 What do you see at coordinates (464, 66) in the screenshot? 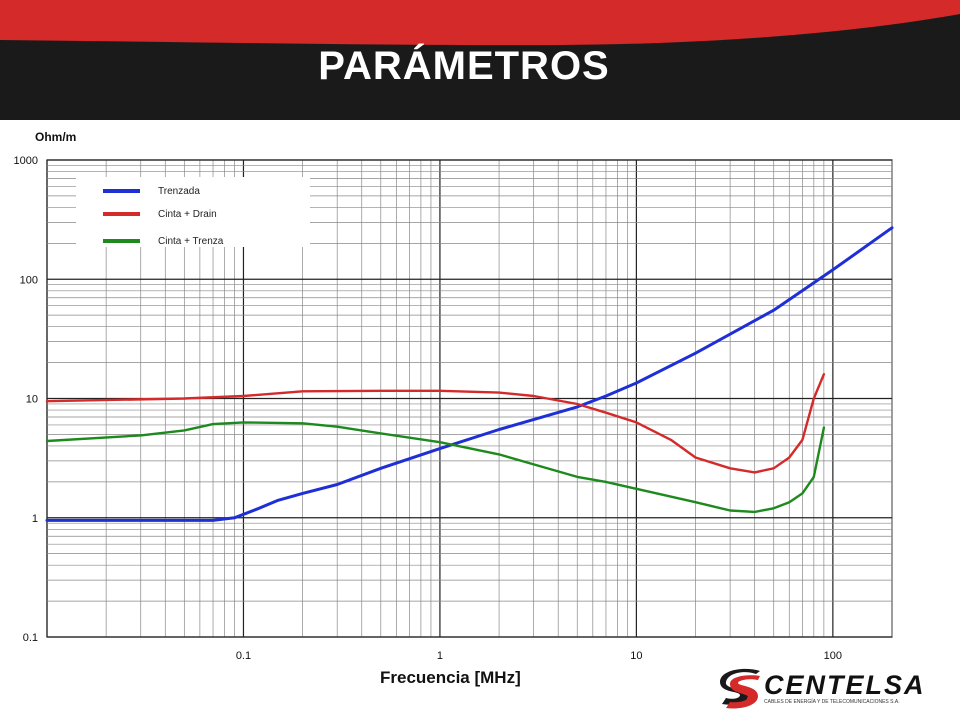
I see `page-title: PARÁMETROS` at bounding box center [464, 66].